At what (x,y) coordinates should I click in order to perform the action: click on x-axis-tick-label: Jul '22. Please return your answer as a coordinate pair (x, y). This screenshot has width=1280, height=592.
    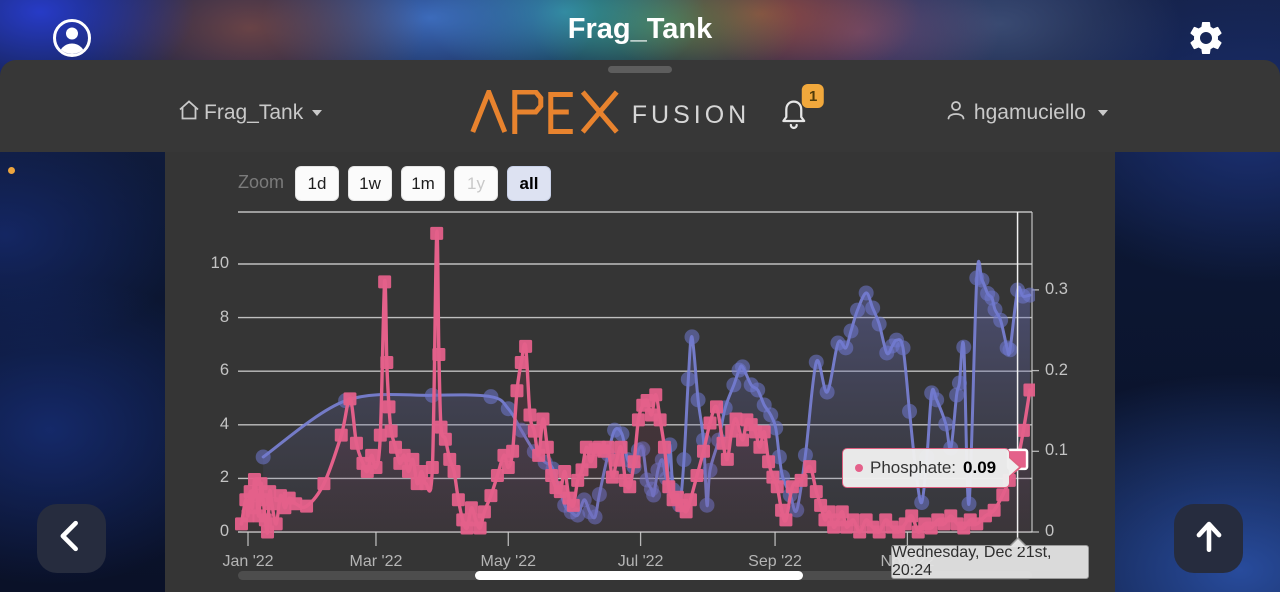
    Looking at the image, I should click on (640, 561).